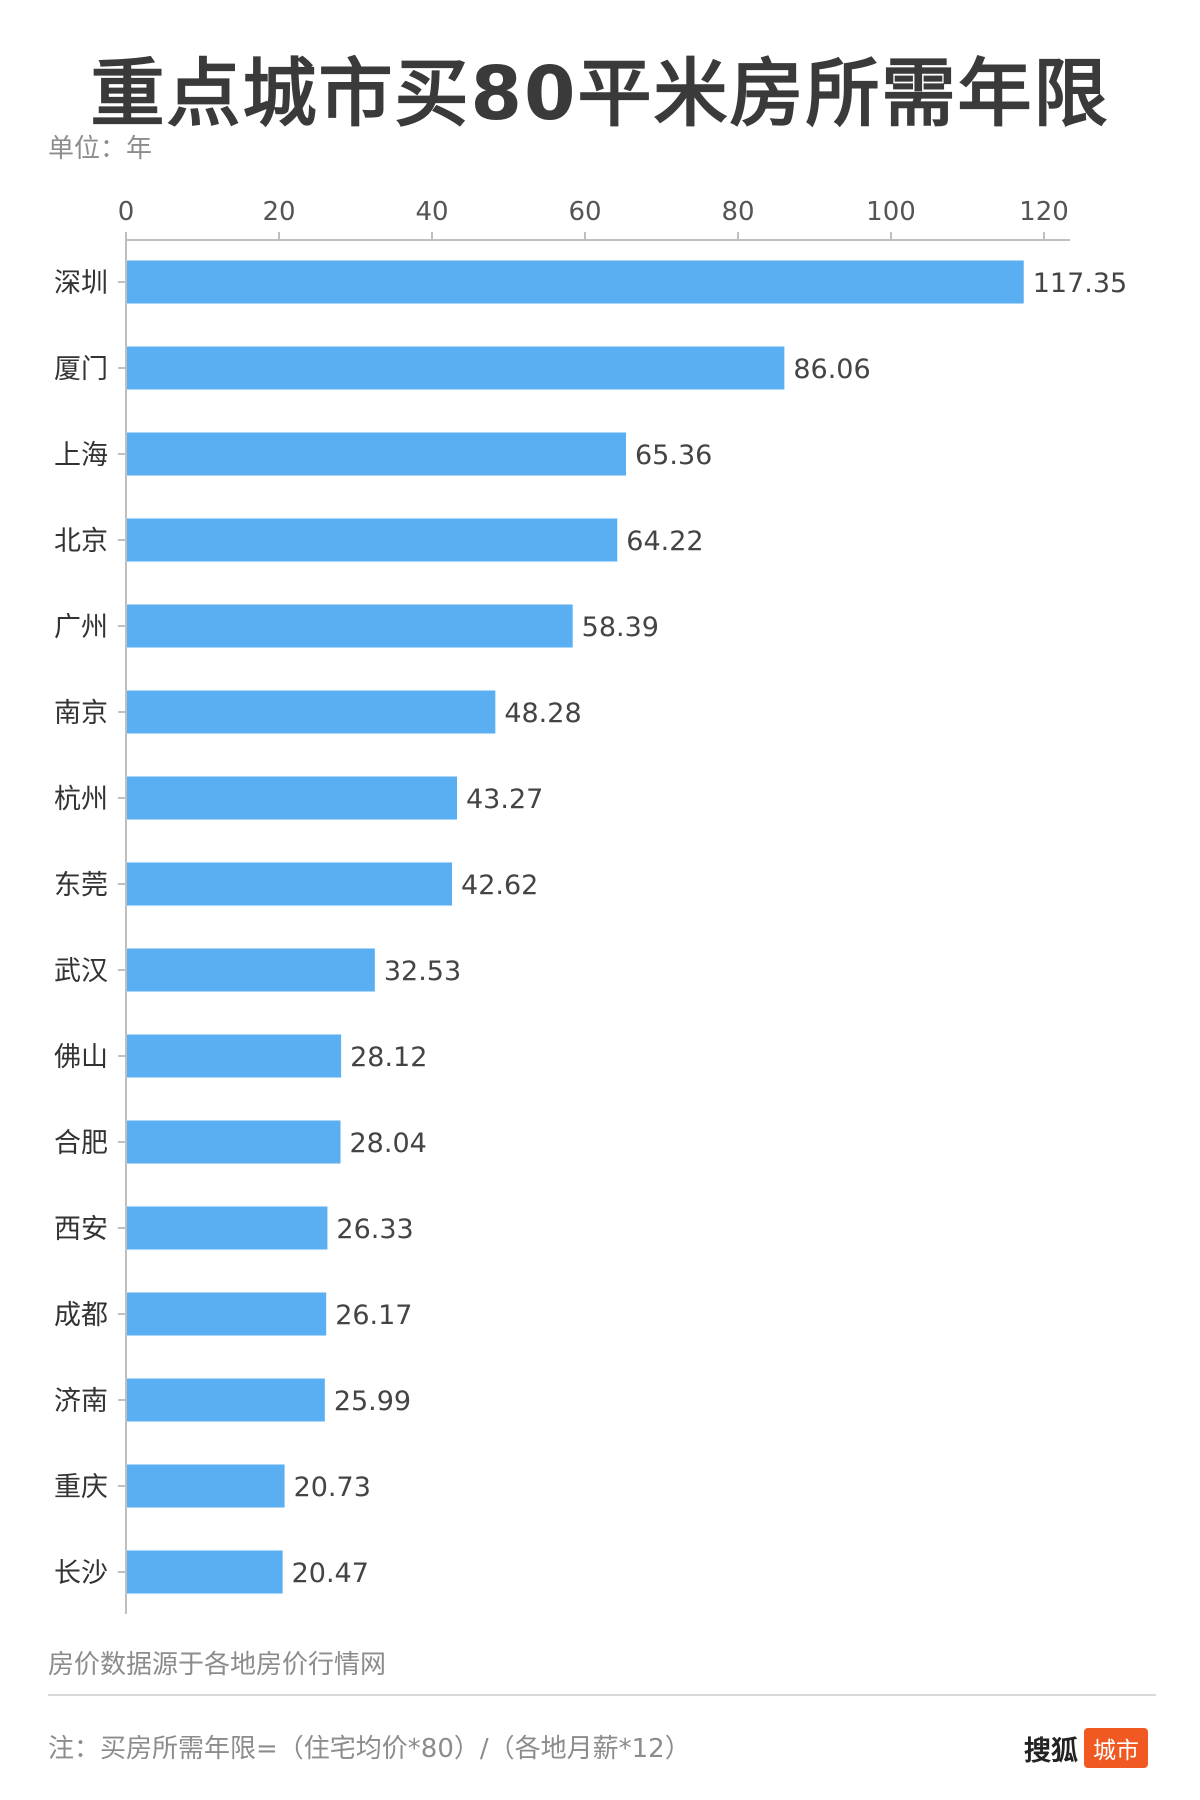  Describe the element at coordinates (737, 212) in the screenshot. I see `x-tick-label: 80` at that location.